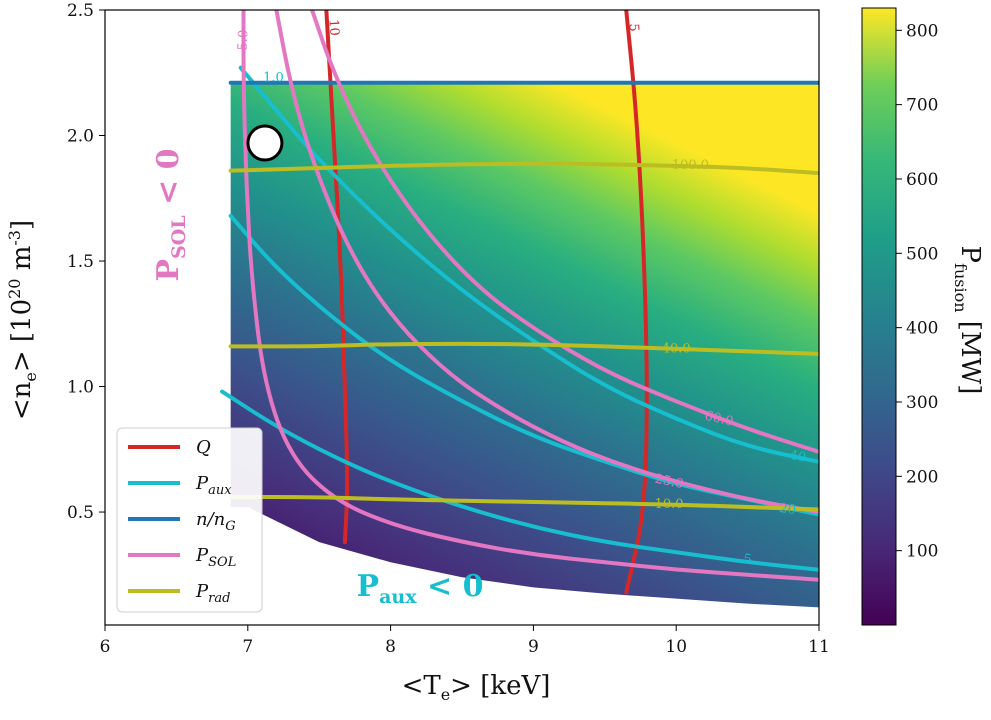  What do you see at coordinates (917, 291) in the screenshot?
I see `colorbar-ticks: 100 200 300 400 500 600 700 800` at bounding box center [917, 291].